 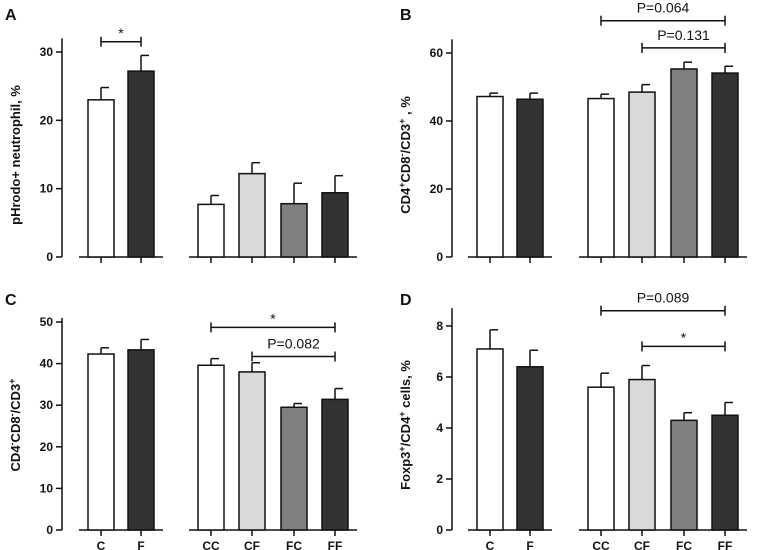 I want to click on y-tick-label: 8, so click(x=439, y=326).